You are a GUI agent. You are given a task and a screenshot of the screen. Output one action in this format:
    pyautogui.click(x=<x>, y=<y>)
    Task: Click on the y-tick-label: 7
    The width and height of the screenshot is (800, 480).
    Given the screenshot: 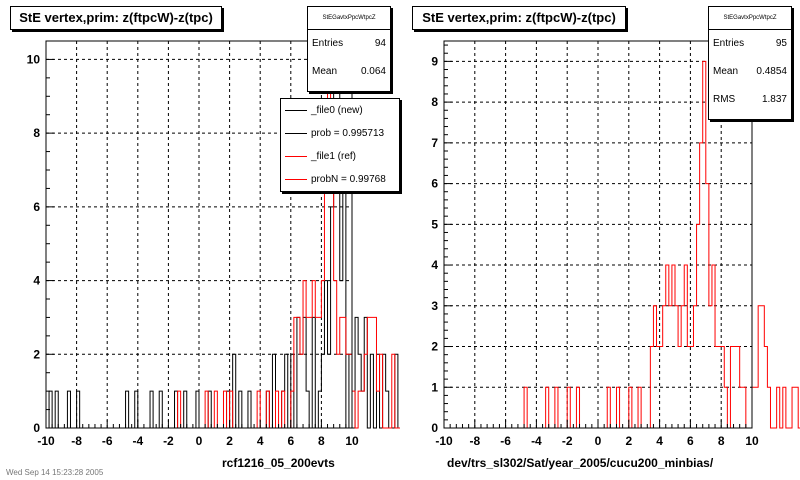 What is the action you would take?
    pyautogui.click(x=434, y=143)
    